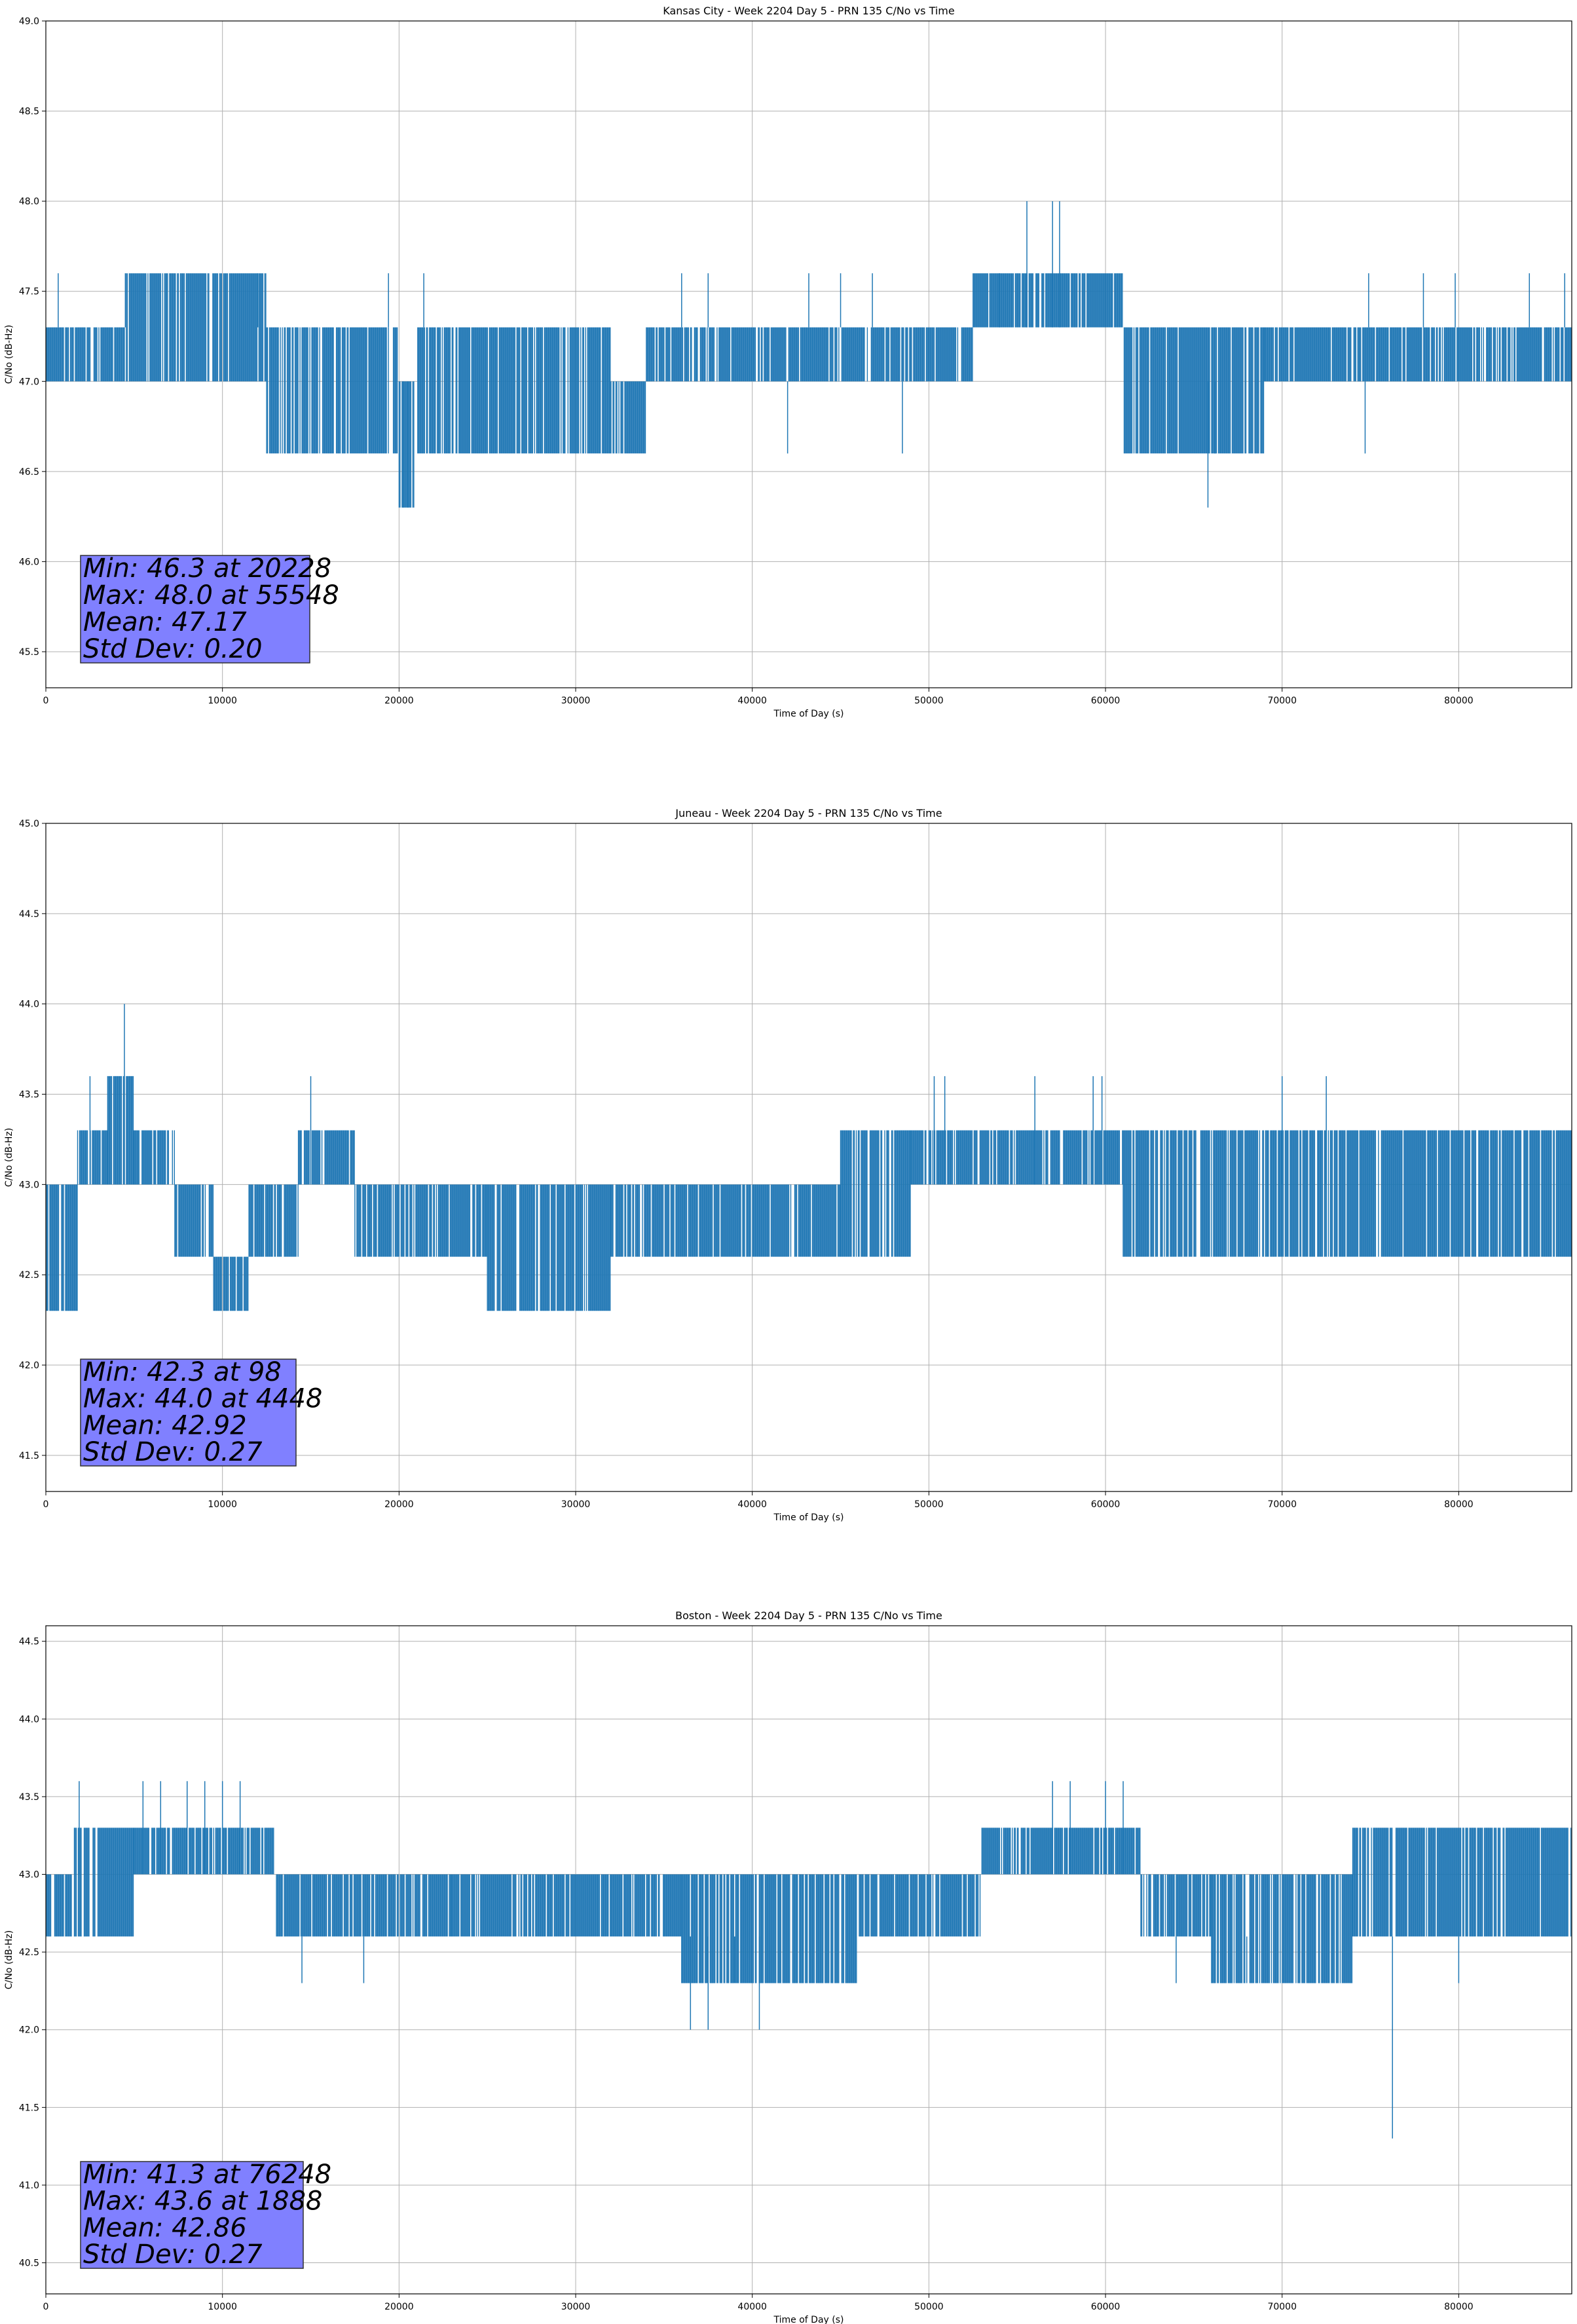 The height and width of the screenshot is (2324, 1577). I want to click on y-tick-label: 47.0, so click(29, 382).